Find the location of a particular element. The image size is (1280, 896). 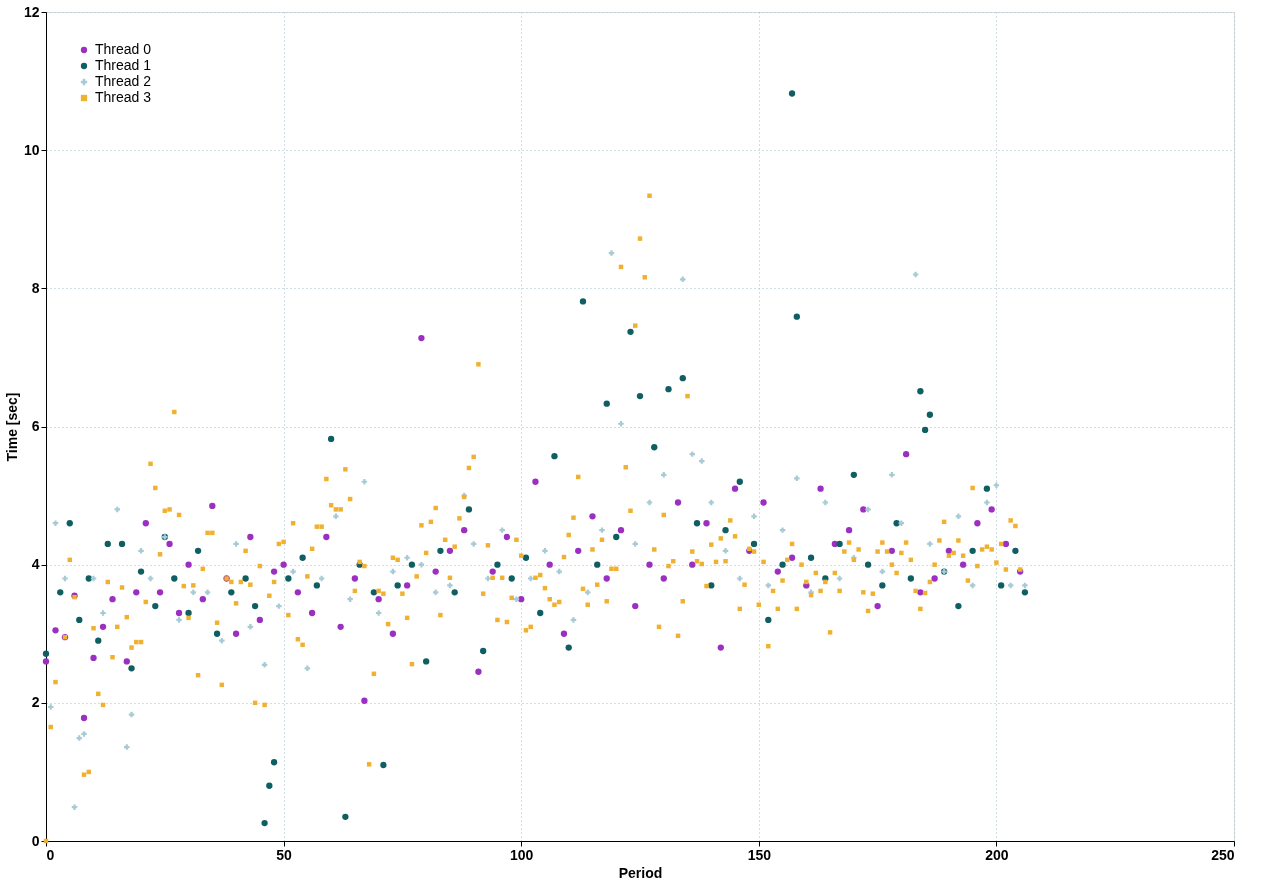

y-tick-label: 0 is located at coordinates (35, 840).